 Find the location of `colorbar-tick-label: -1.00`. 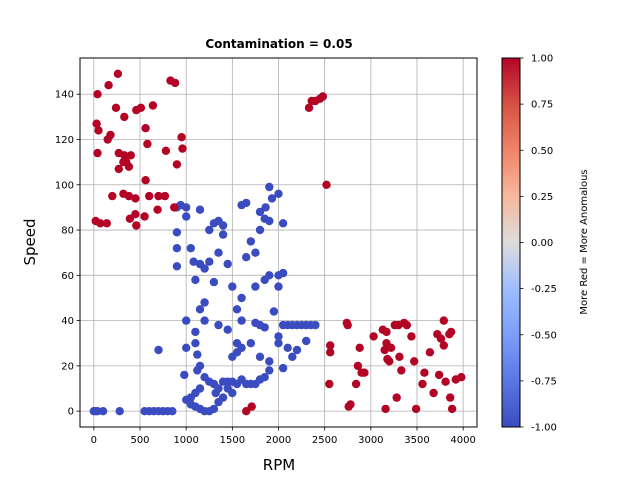

colorbar-tick-label: -1.00 is located at coordinates (544, 428).